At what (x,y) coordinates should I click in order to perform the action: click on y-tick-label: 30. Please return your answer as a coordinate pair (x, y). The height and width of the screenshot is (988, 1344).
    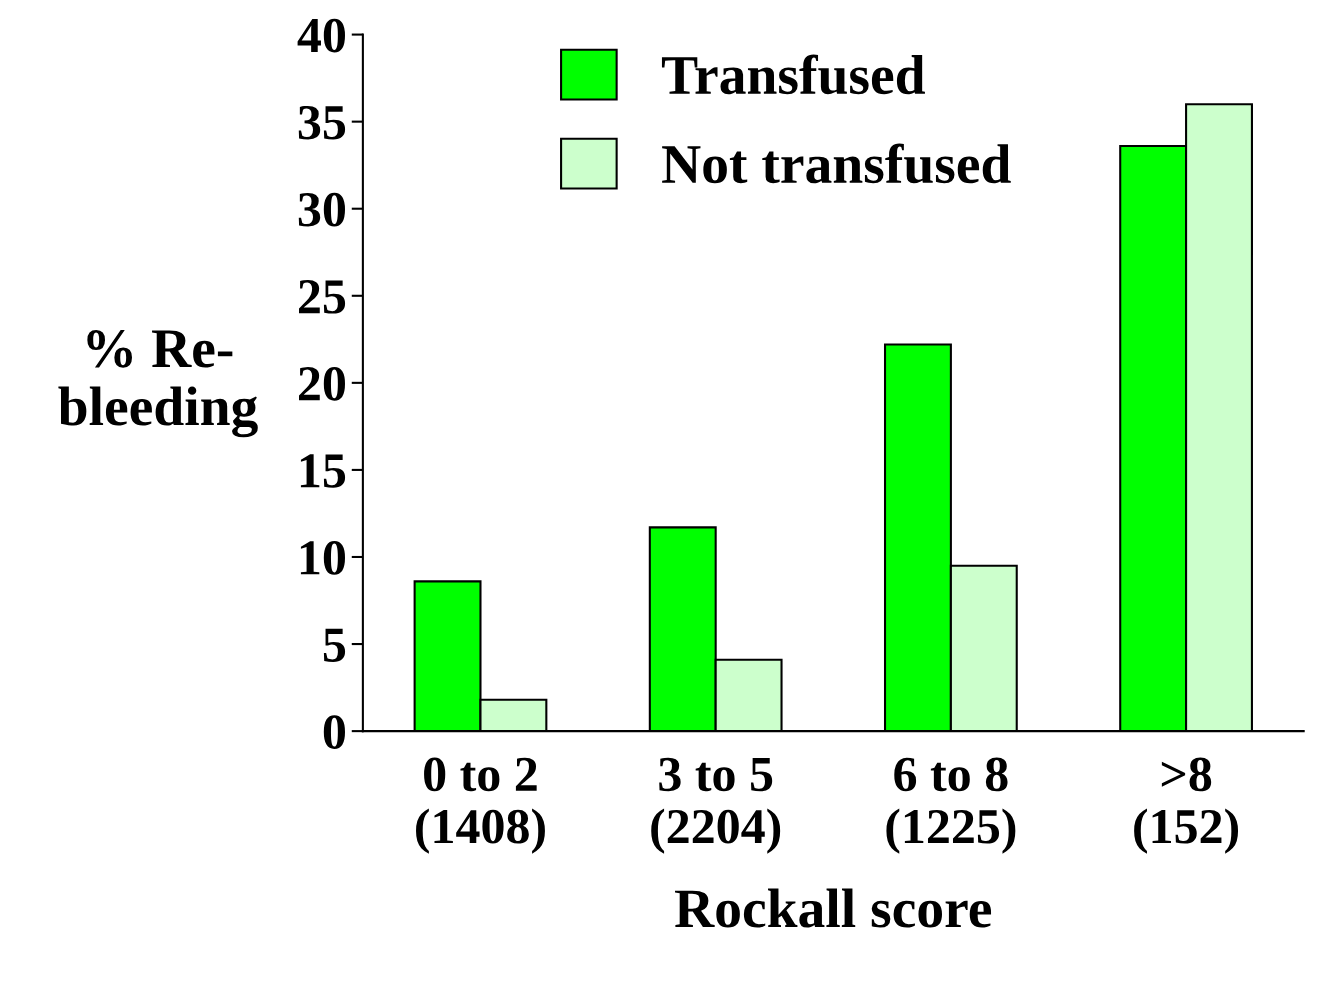
    Looking at the image, I should click on (321, 209).